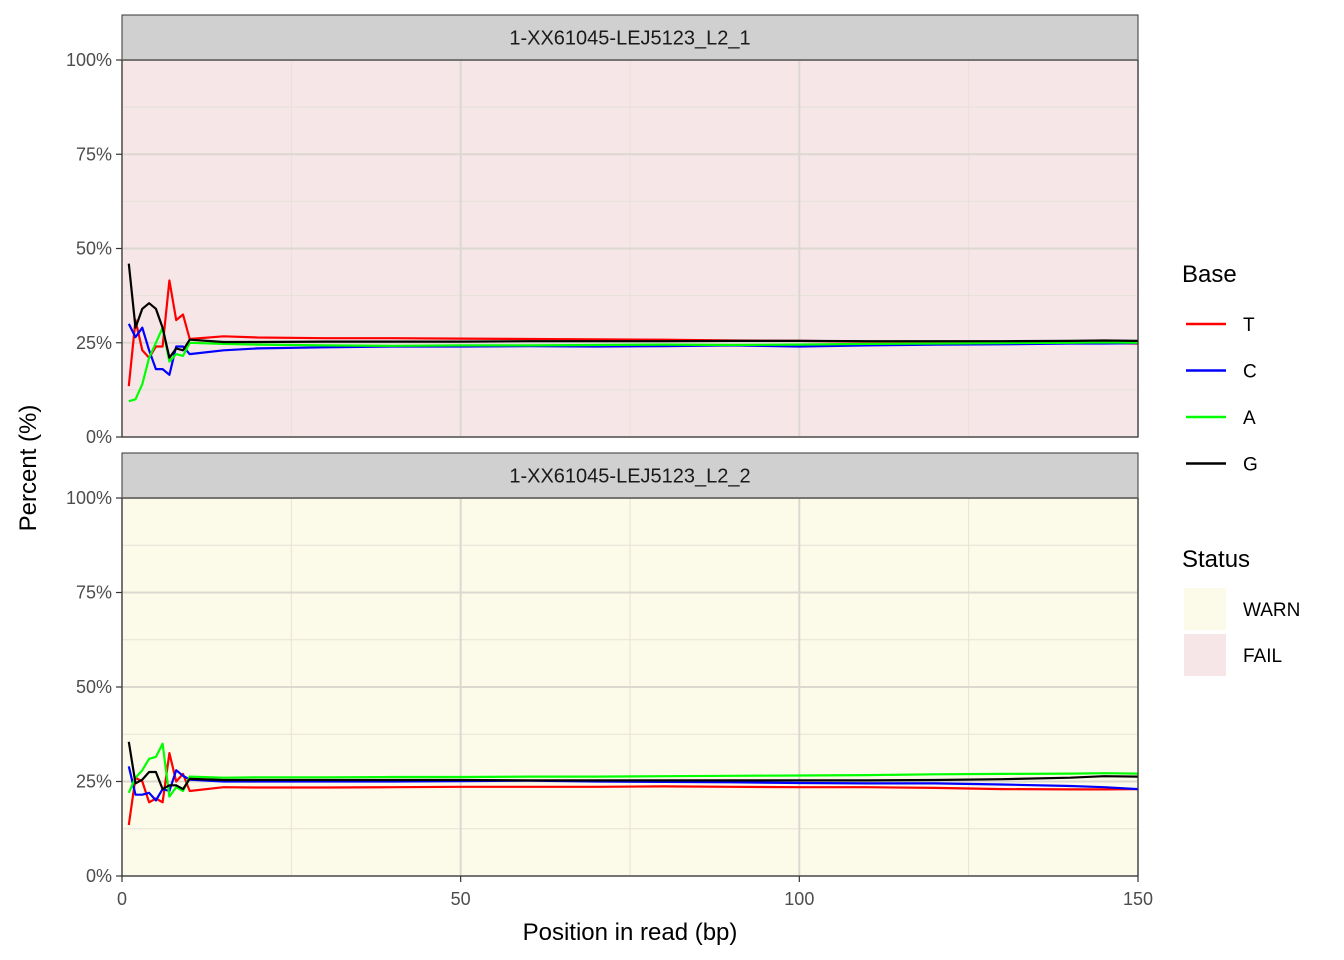 The width and height of the screenshot is (1344, 960). I want to click on y-axis-title: Percent (%), so click(28, 468).